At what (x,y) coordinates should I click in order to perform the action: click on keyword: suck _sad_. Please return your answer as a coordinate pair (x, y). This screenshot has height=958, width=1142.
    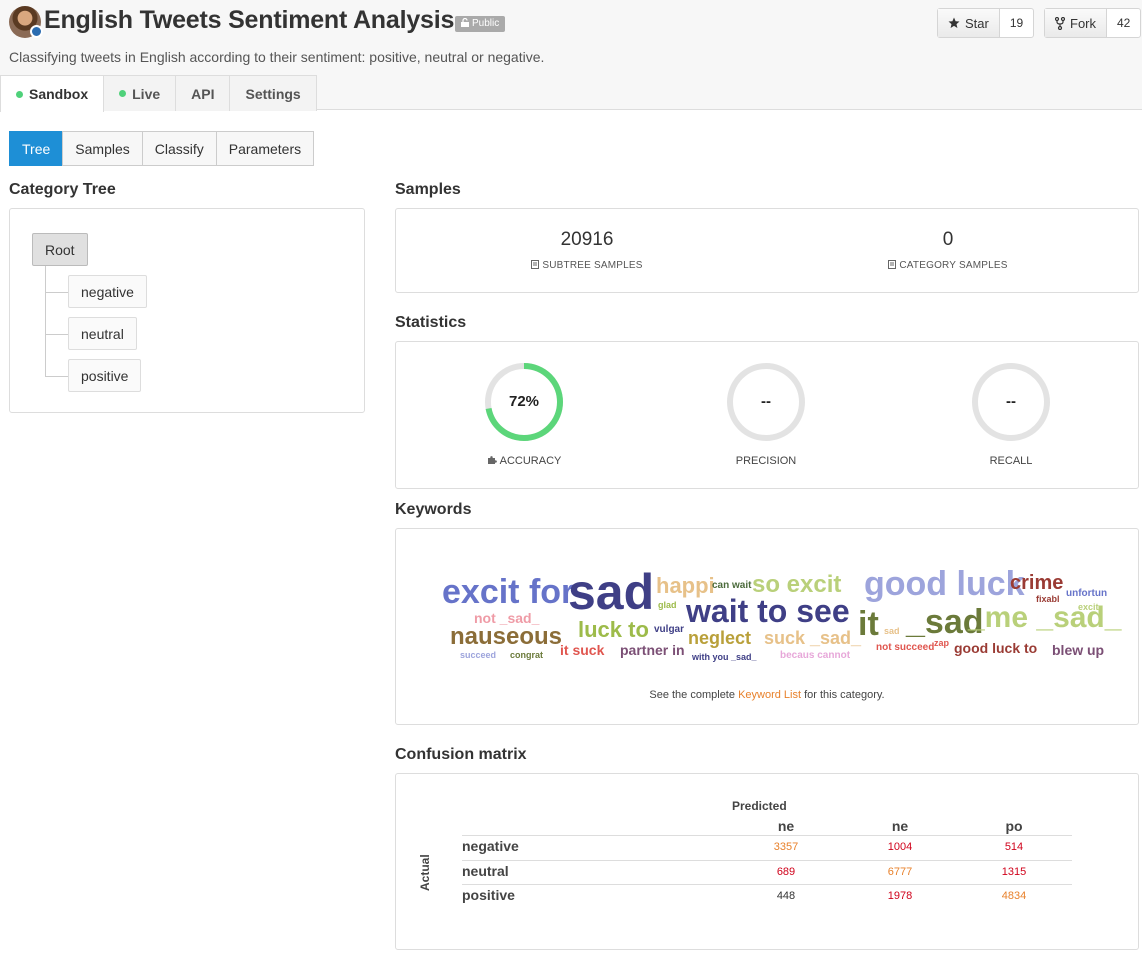
    Looking at the image, I should click on (813, 638).